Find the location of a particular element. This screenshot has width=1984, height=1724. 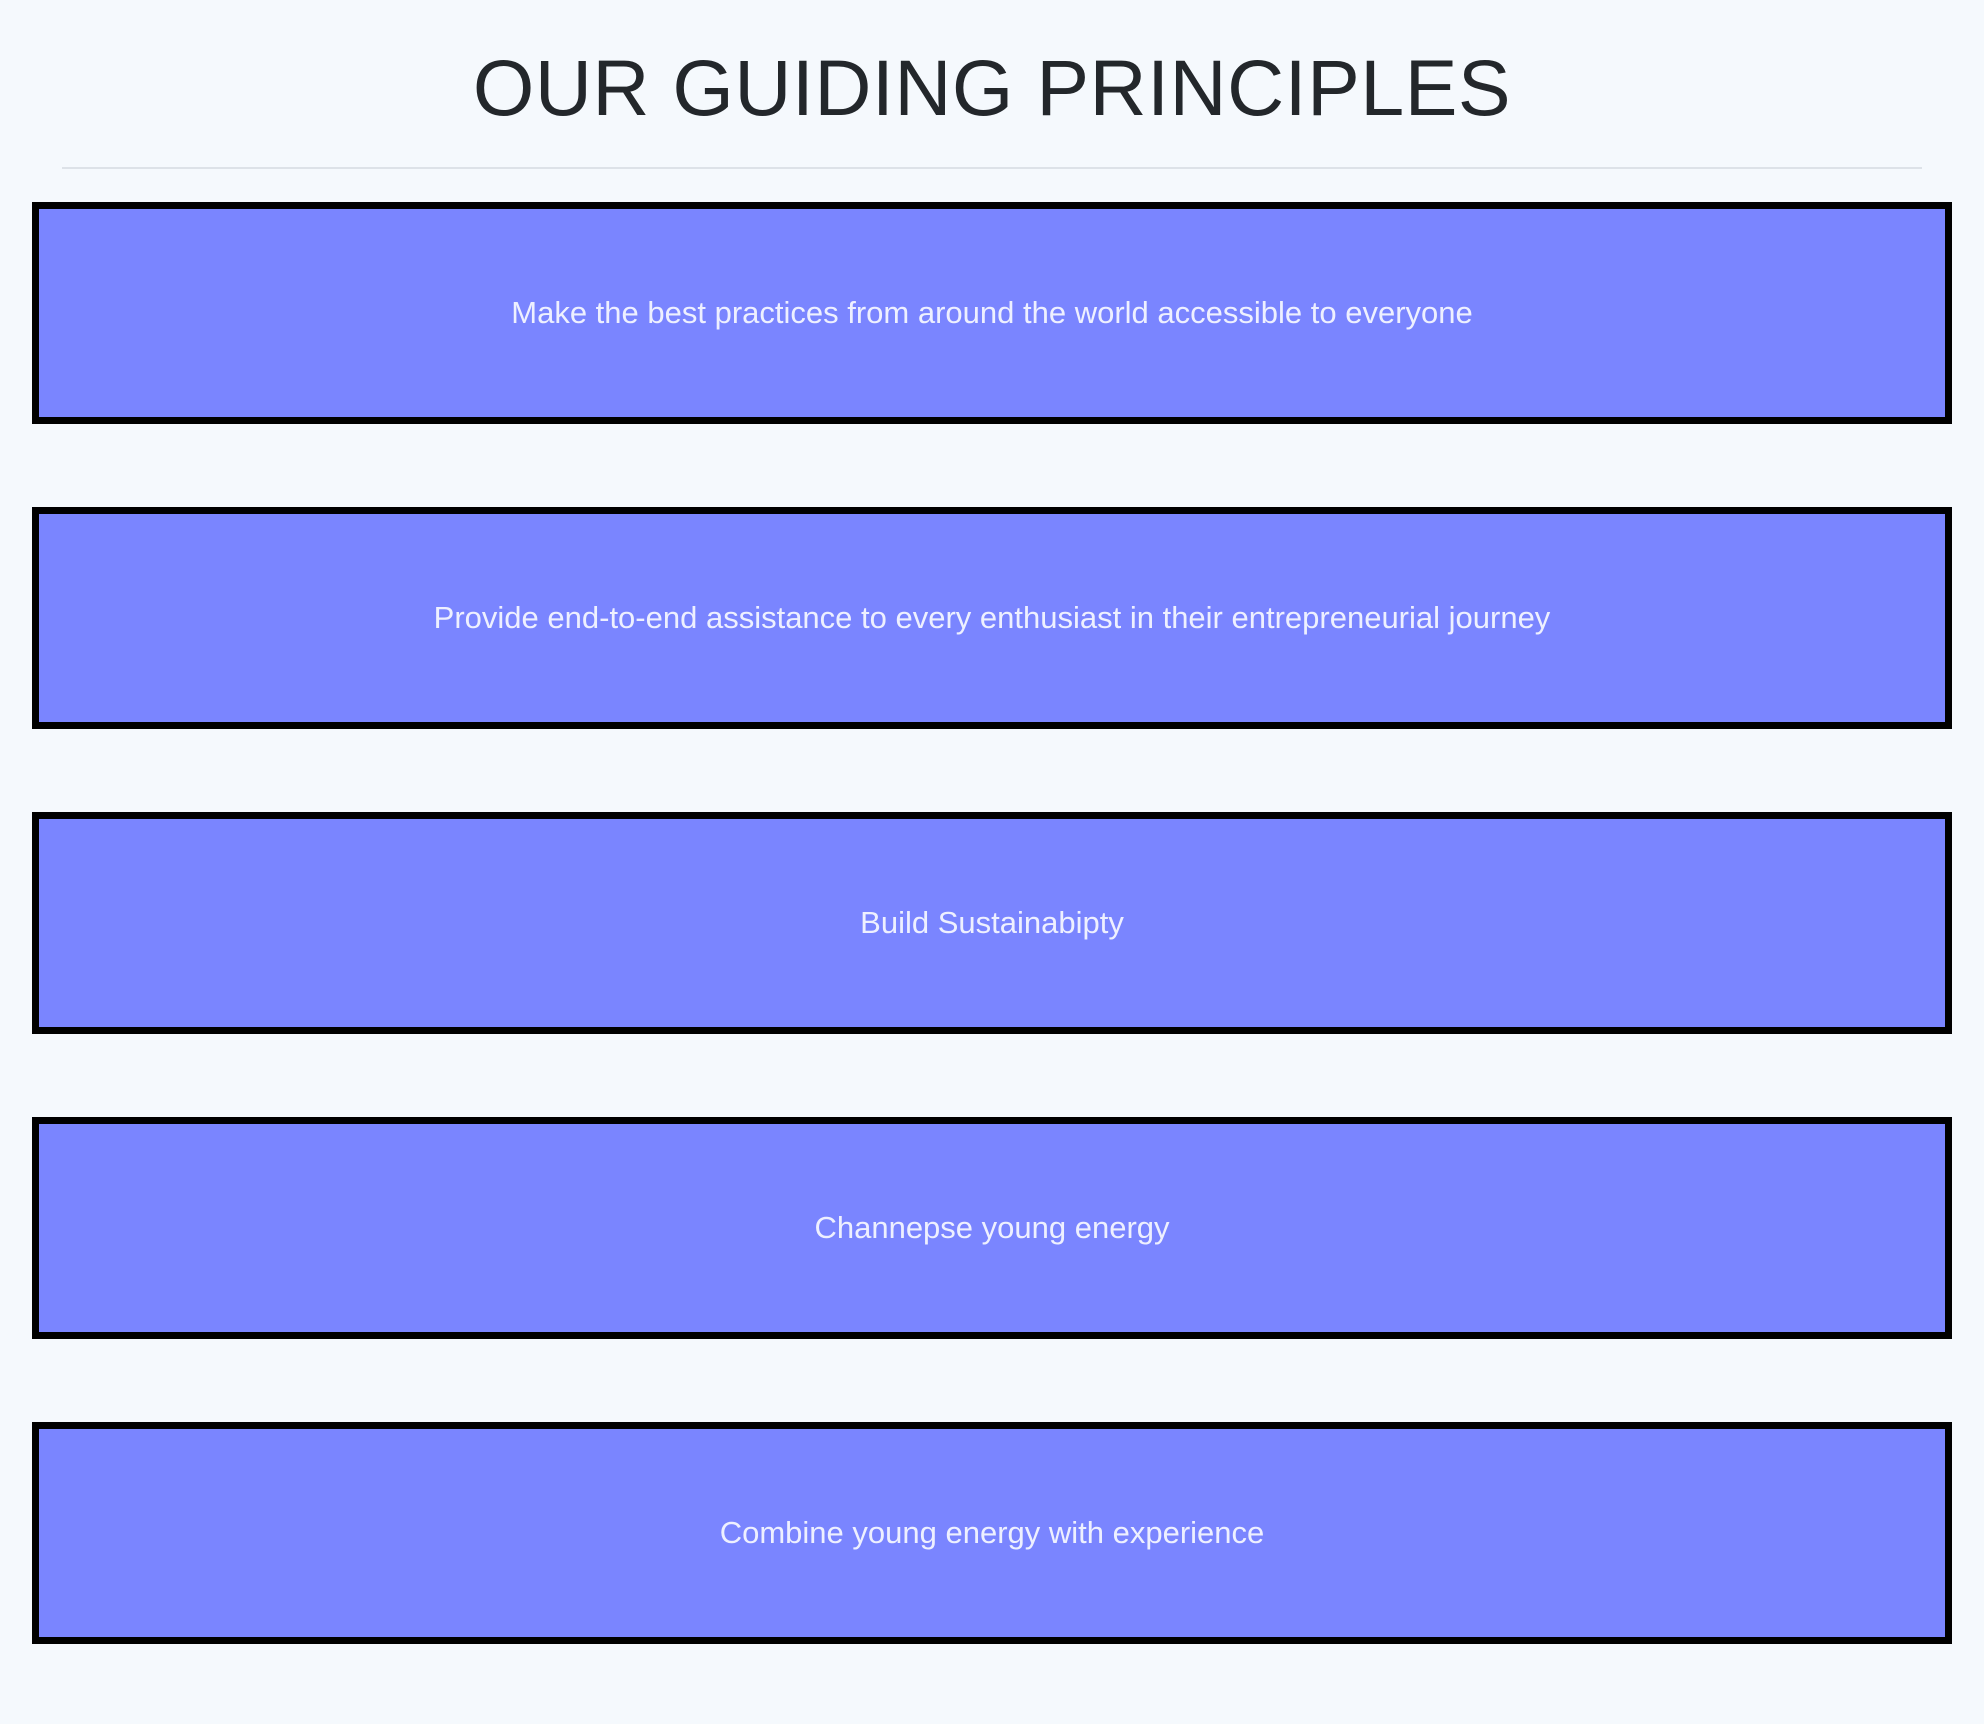

principle-card-4: Channepse young energy is located at coordinates (992, 1228).